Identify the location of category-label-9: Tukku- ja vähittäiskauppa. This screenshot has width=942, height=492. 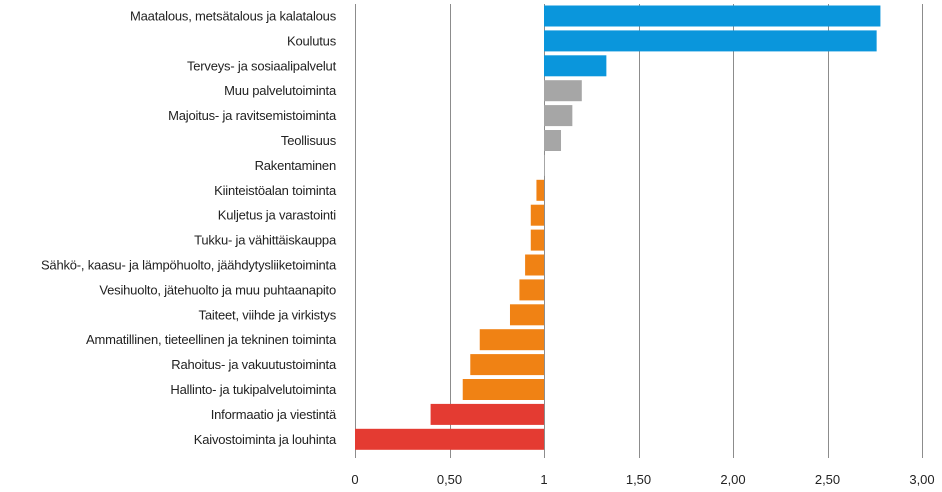
(265, 240).